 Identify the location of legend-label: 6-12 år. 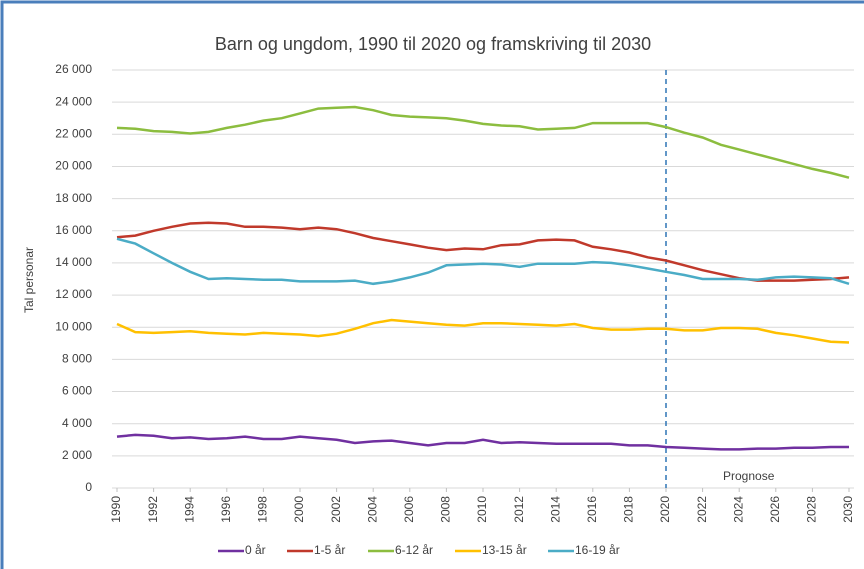
(414, 550).